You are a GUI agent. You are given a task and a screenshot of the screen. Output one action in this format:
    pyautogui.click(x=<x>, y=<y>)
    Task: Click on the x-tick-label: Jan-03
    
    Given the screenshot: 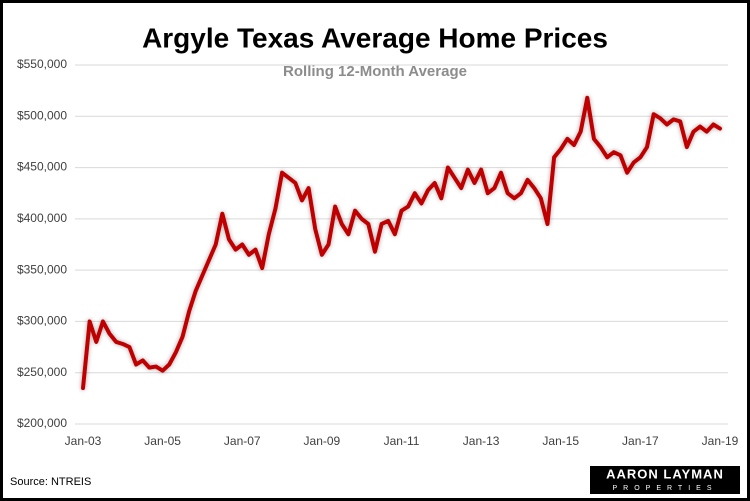 What is the action you would take?
    pyautogui.click(x=83, y=441)
    